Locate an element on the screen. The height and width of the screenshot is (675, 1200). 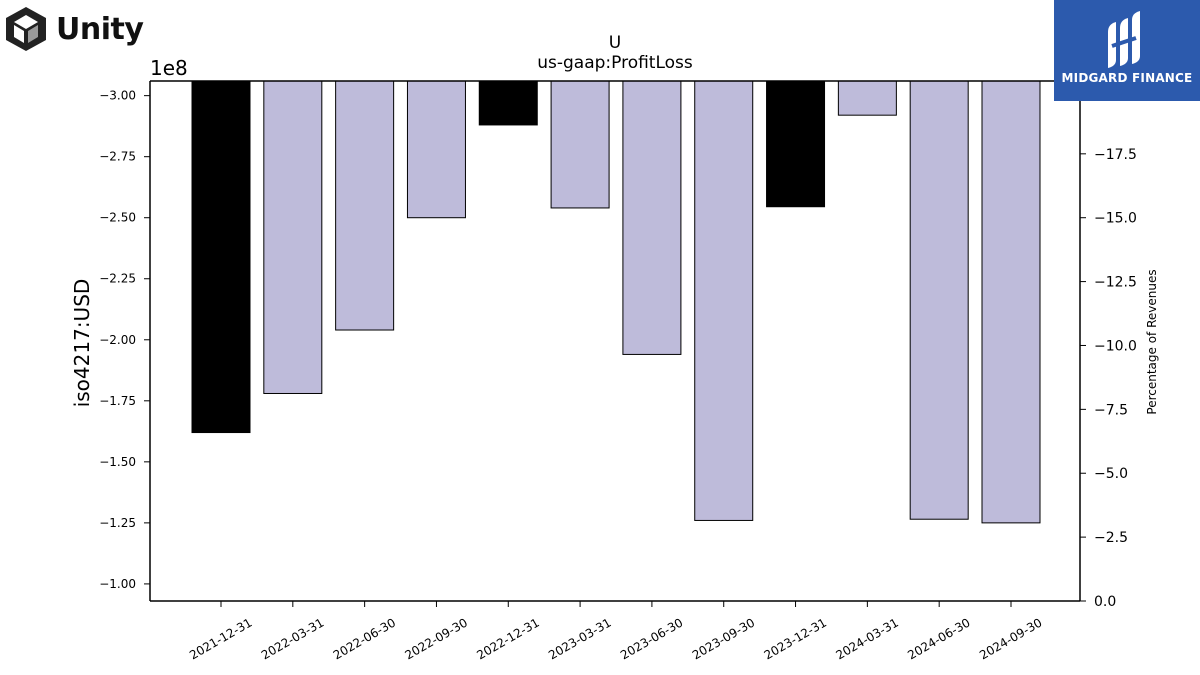
y2-tick-label: −12.5 is located at coordinates (1115, 283).